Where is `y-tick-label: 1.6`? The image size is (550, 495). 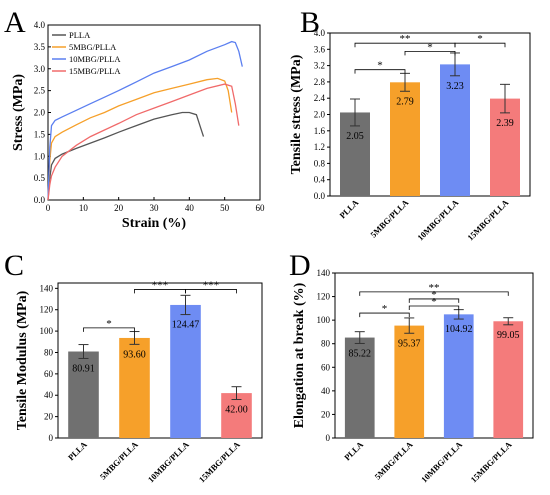 y-tick-label: 1.6 is located at coordinates (320, 131).